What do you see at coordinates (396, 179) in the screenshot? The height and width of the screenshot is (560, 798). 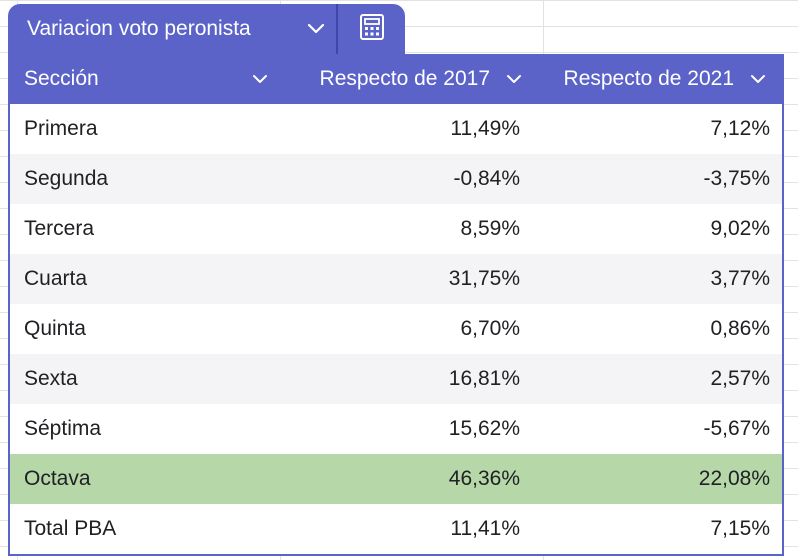 I see `table-row: Segunda -0,84% -3,75%` at bounding box center [396, 179].